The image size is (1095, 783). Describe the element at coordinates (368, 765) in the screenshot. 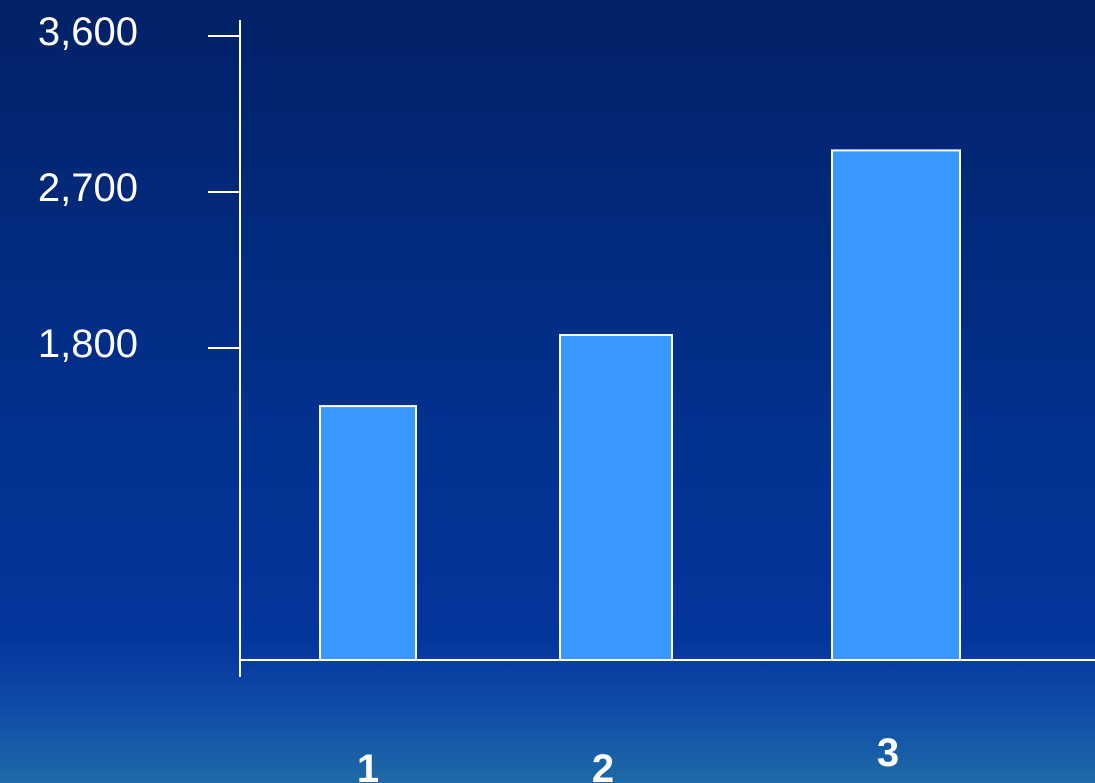

I see `x-category-label: 1` at that location.